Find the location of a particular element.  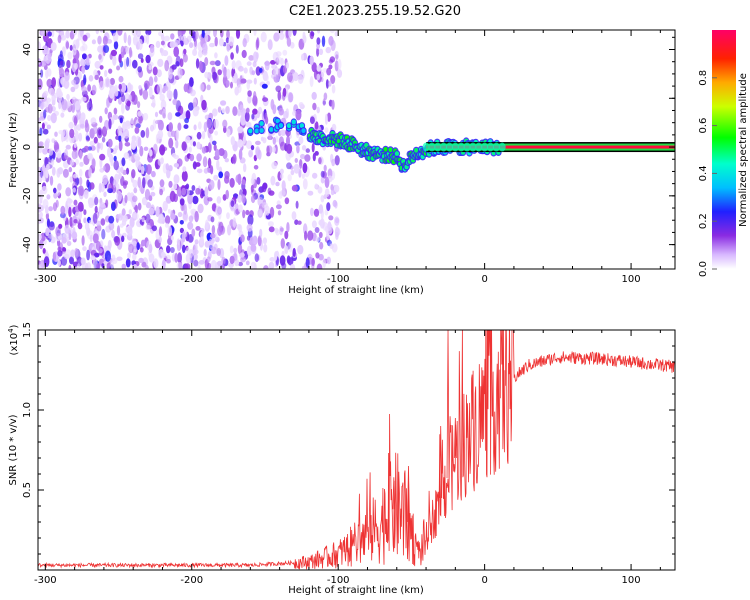

colorbar-ticks: 0.0 0.2 0.4 0.6 0.8 is located at coordinates (707, 173).